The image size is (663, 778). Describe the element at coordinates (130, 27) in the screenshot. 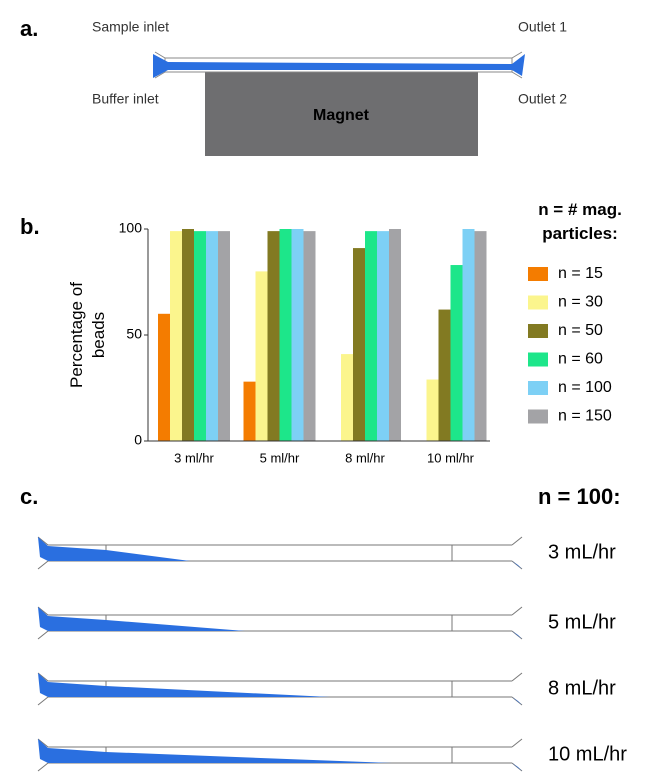

I see `inlet-label: Sample inlet` at that location.